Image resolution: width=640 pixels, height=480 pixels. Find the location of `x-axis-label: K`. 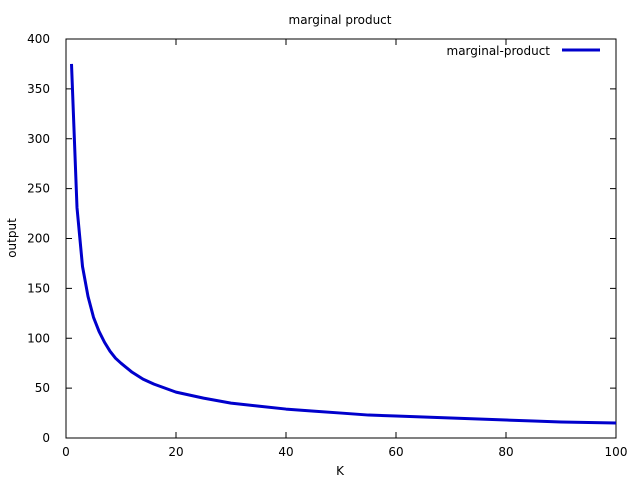

x-axis-label: K is located at coordinates (340, 471).